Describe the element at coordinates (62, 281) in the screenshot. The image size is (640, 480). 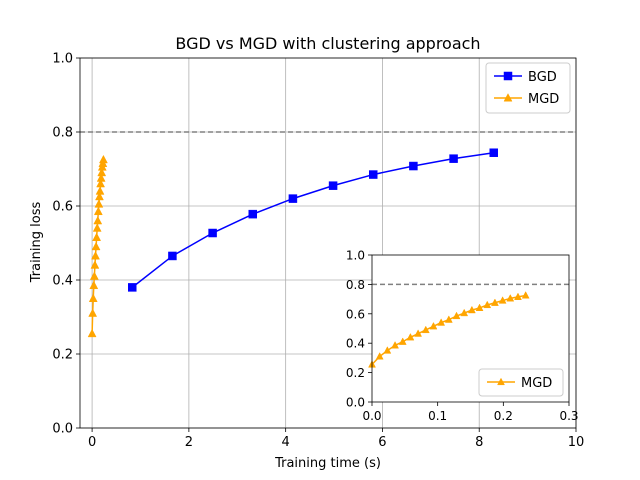
I see `main-y-tick-label: 0.4` at that location.